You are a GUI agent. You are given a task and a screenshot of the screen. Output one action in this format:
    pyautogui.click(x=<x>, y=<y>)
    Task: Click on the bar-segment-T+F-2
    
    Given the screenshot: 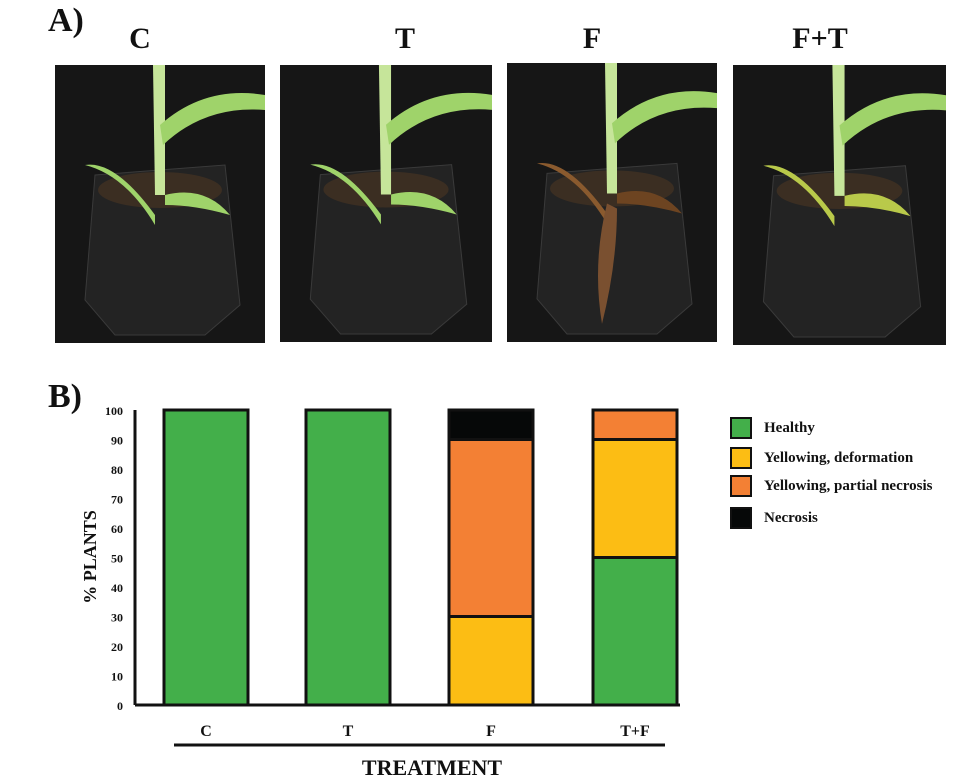 What is the action you would take?
    pyautogui.click(x=635, y=424)
    